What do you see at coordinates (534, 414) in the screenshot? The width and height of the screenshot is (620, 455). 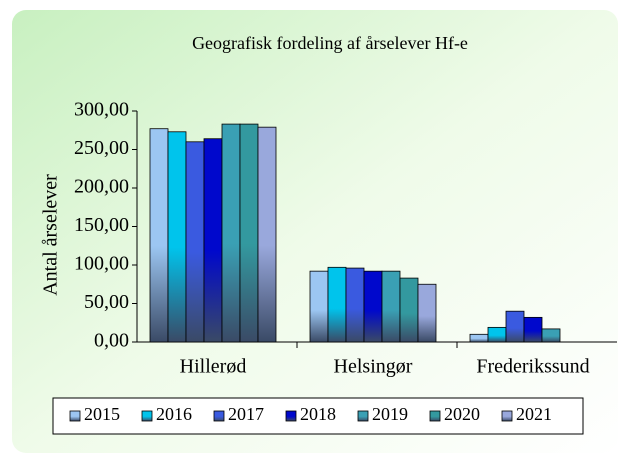 I see `legend-label: 2021` at bounding box center [534, 414].